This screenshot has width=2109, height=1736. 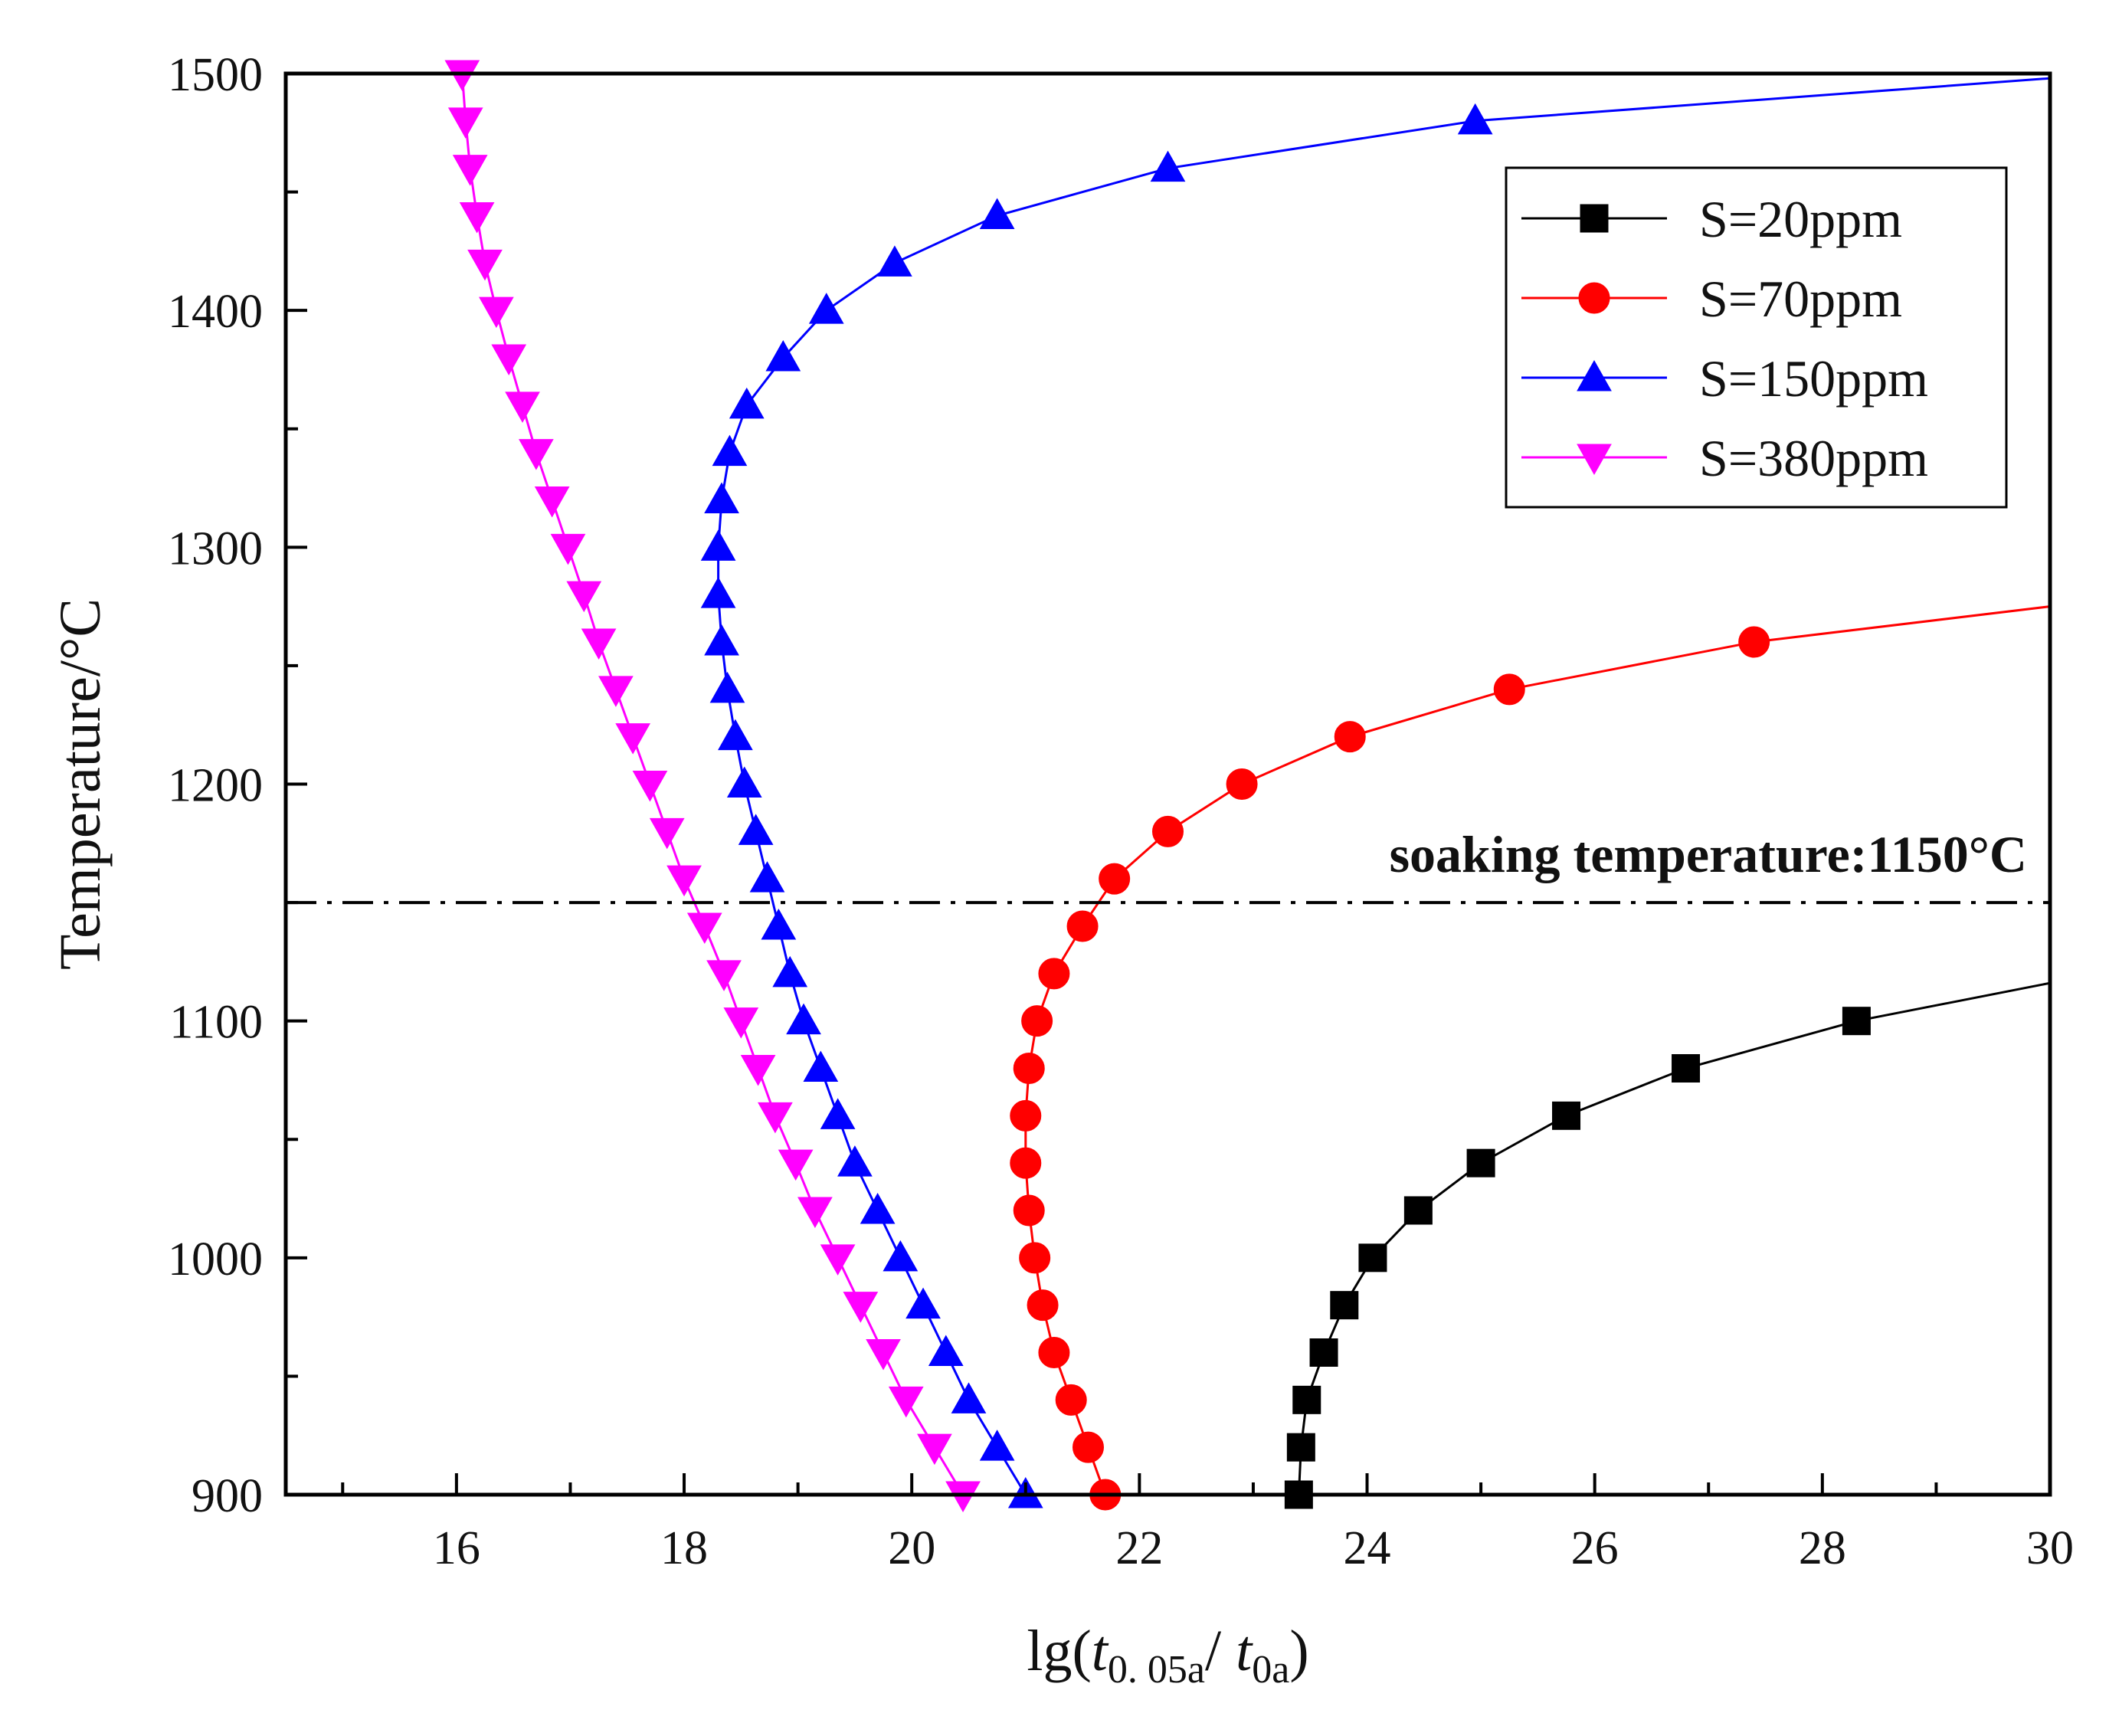 What do you see at coordinates (2050, 1548) in the screenshot?
I see `x-tick-label: 30` at bounding box center [2050, 1548].